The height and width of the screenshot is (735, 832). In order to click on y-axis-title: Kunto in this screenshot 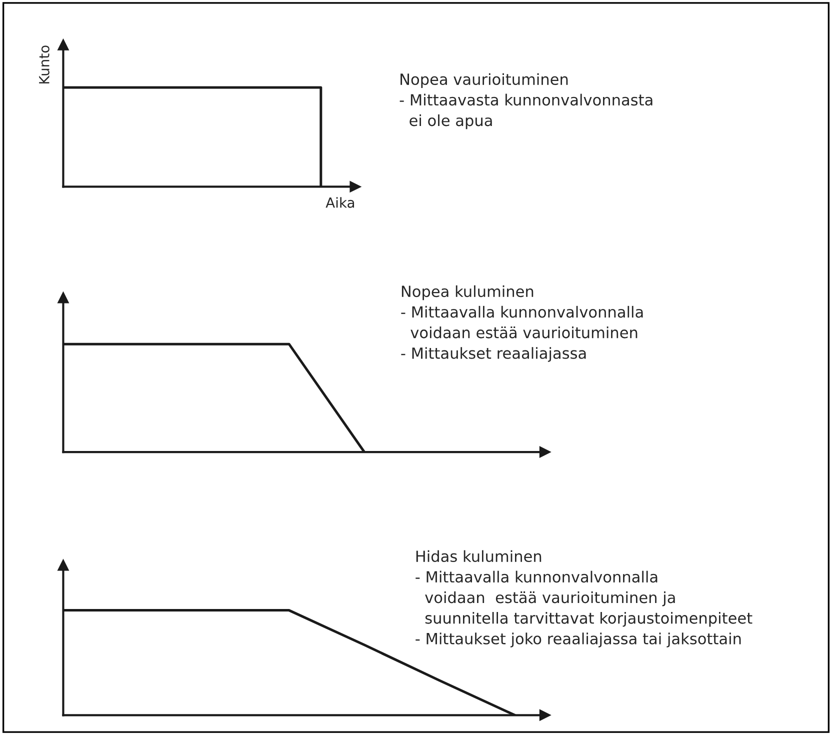, I will do `click(44, 65)`.